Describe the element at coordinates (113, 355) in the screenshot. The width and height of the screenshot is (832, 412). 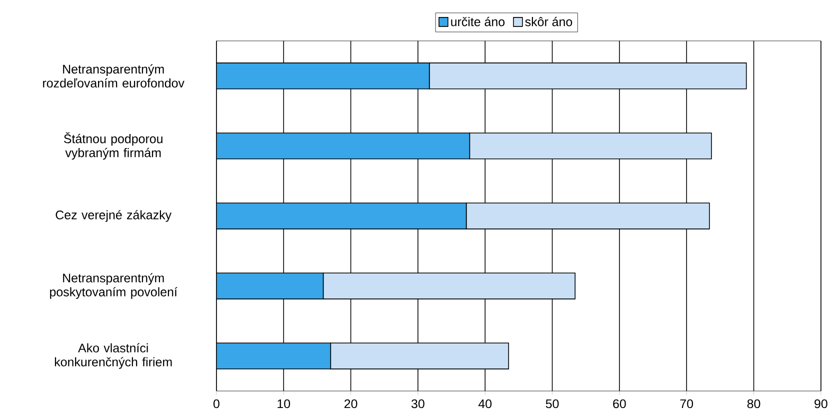
I see `y-tick-label: Ako vlastníci konkurenčných firiem` at that location.